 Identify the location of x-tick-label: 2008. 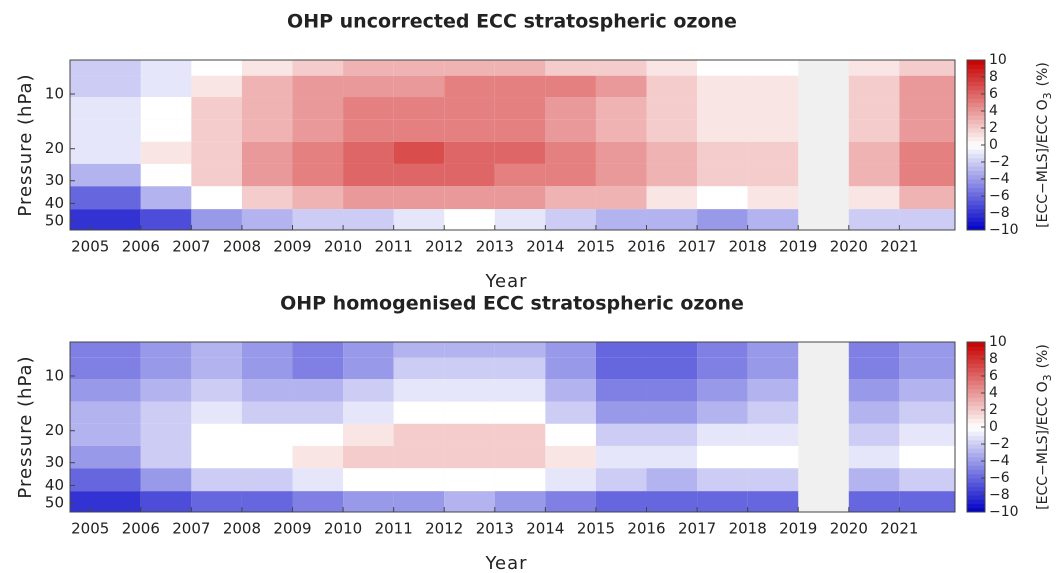
(242, 529).